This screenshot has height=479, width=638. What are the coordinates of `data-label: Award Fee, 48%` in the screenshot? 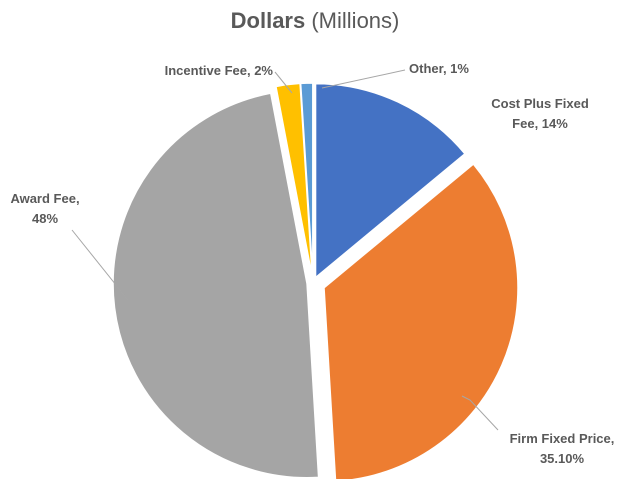 It's located at (44, 208).